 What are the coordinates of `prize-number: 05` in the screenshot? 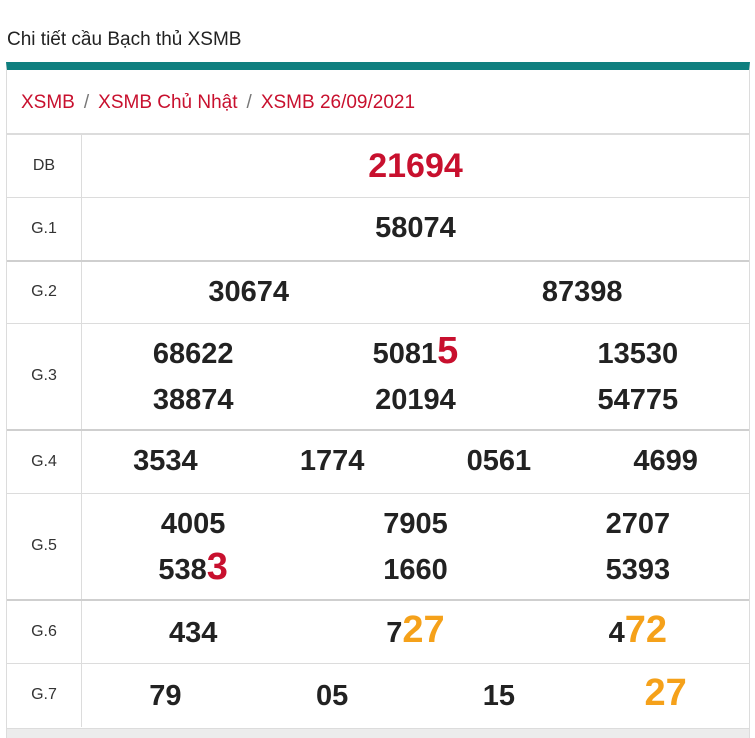 It's located at (332, 696).